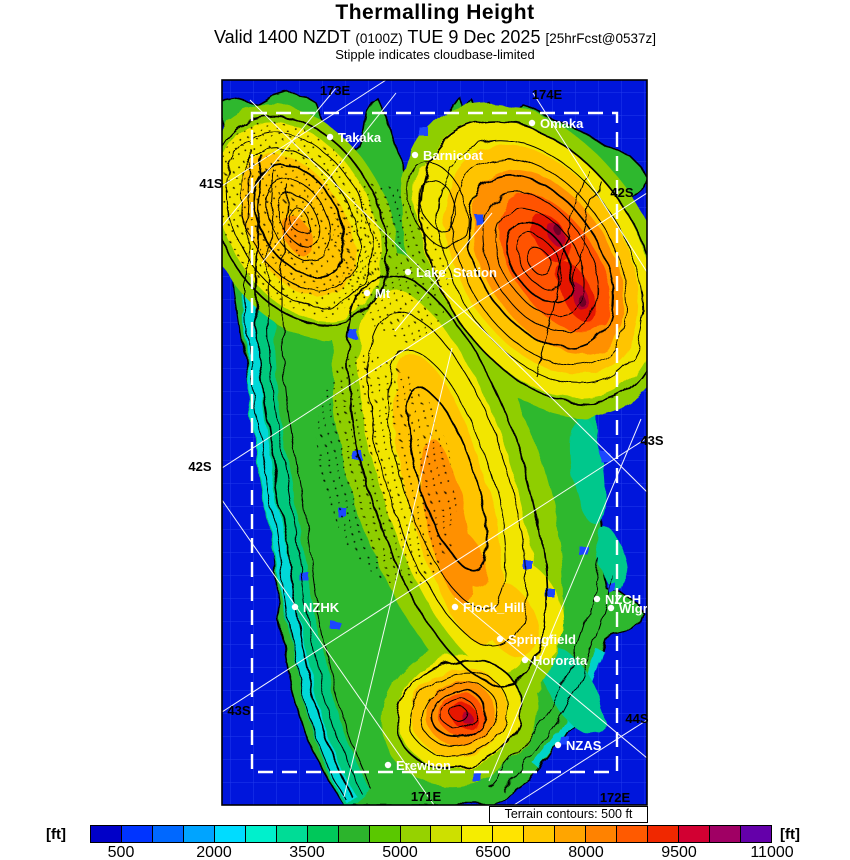  Describe the element at coordinates (547, 94) in the screenshot. I see `graticule-label: 174E` at that location.